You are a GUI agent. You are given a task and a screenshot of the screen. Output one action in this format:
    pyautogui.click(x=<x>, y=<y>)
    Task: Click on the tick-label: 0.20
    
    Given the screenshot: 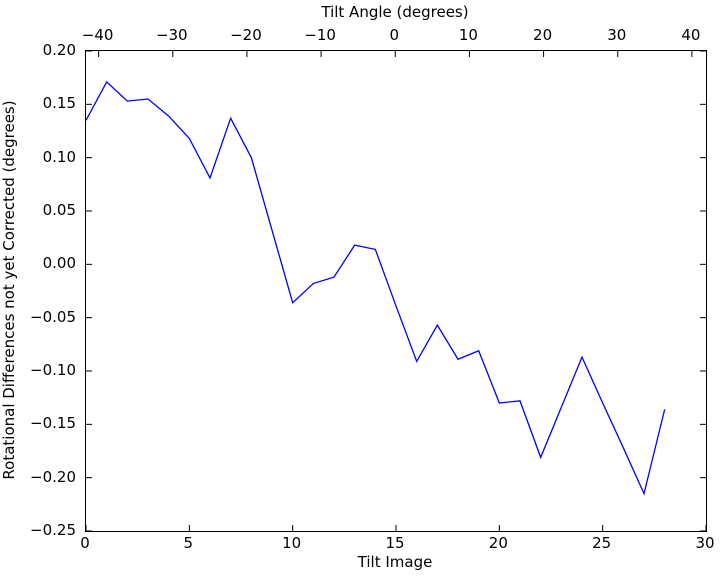 What is the action you would take?
    pyautogui.click(x=59, y=50)
    